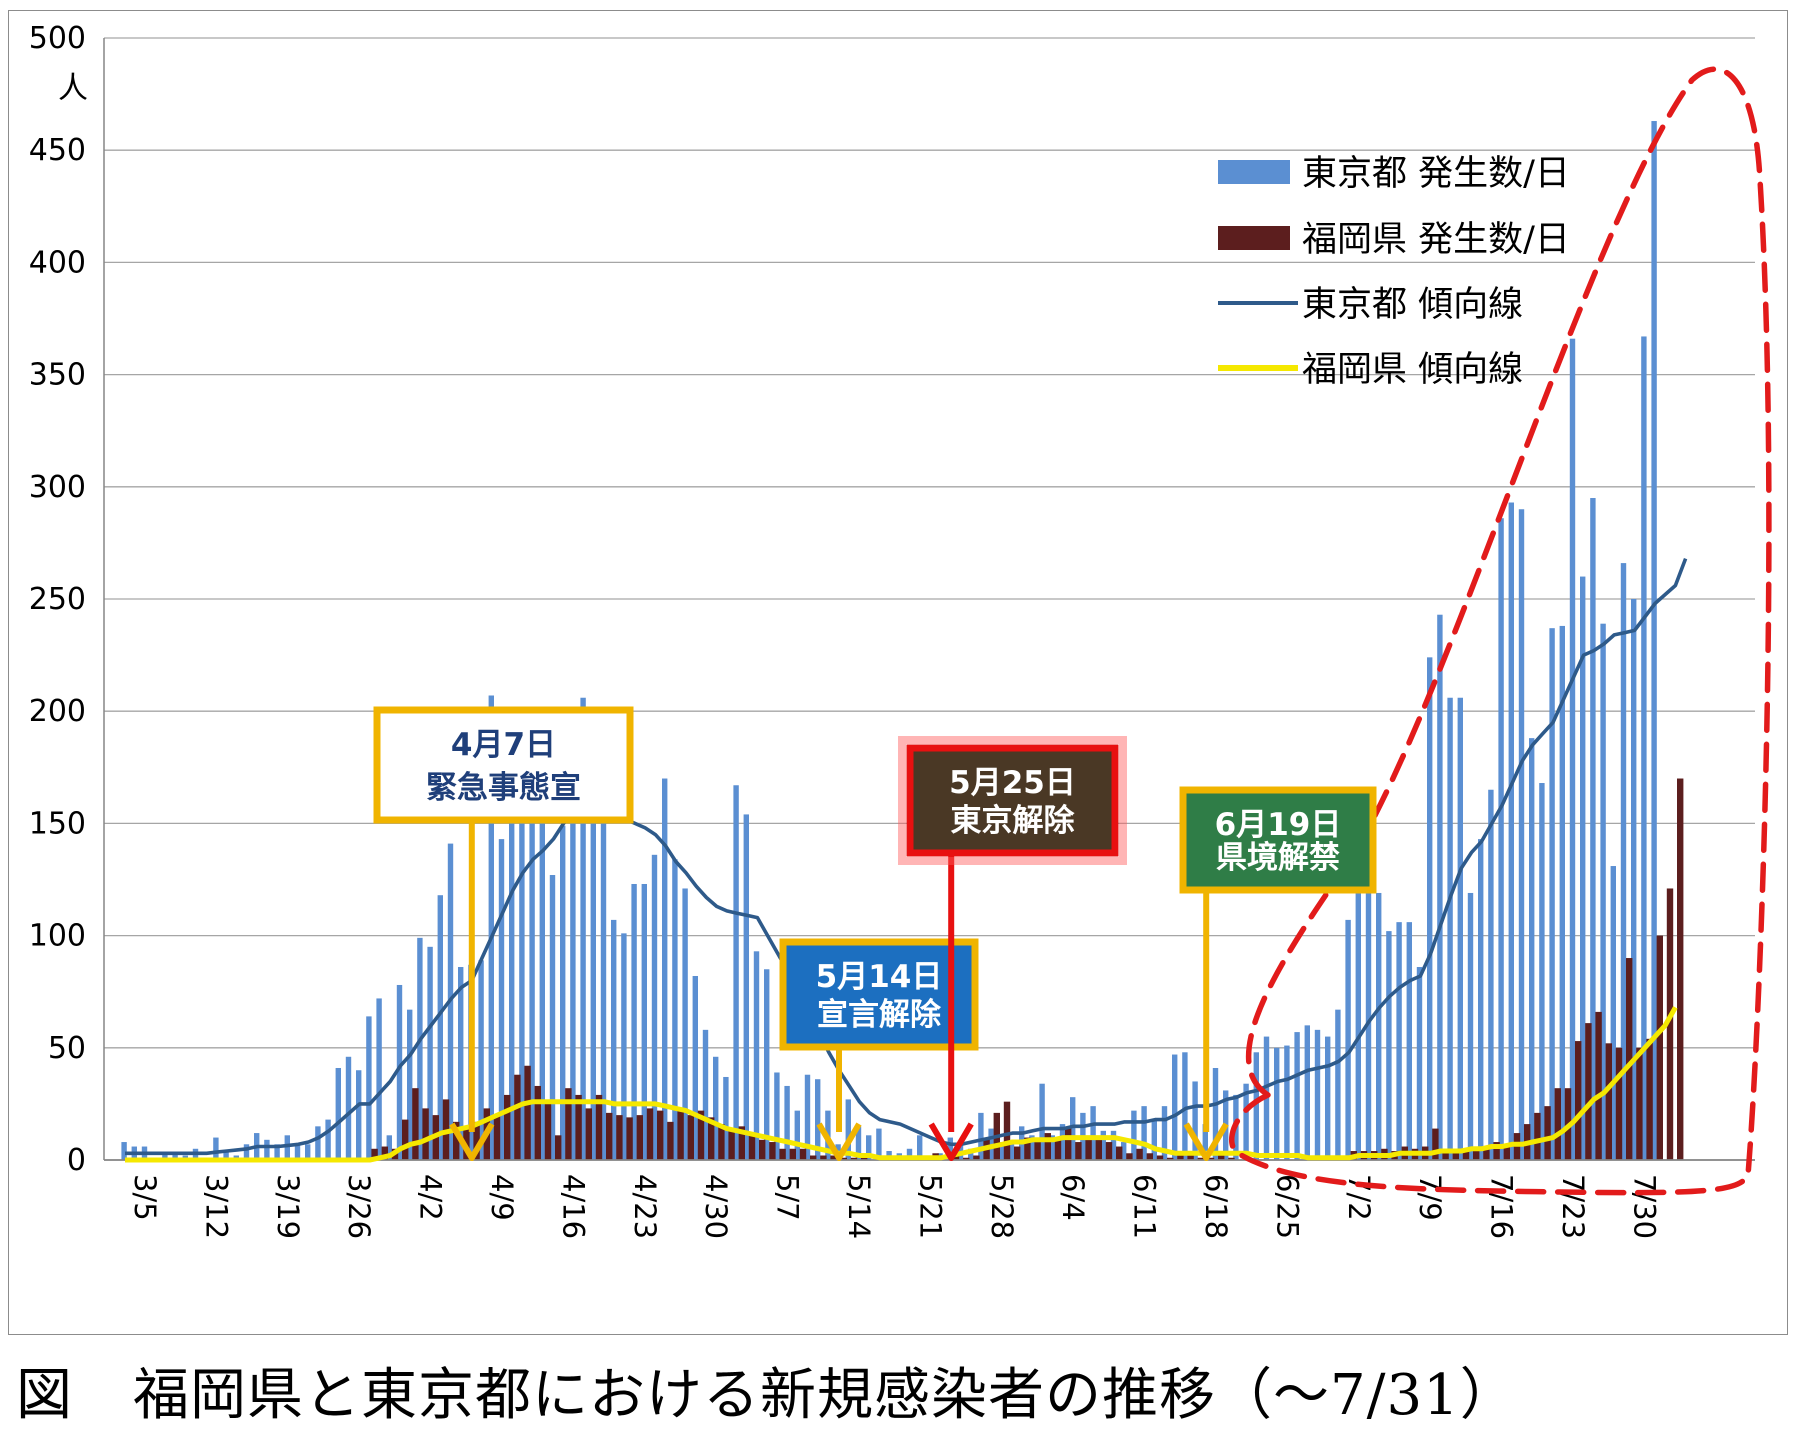 The height and width of the screenshot is (1431, 1799). Describe the element at coordinates (76, 1160) in the screenshot. I see `y-tick-label: 0` at that location.